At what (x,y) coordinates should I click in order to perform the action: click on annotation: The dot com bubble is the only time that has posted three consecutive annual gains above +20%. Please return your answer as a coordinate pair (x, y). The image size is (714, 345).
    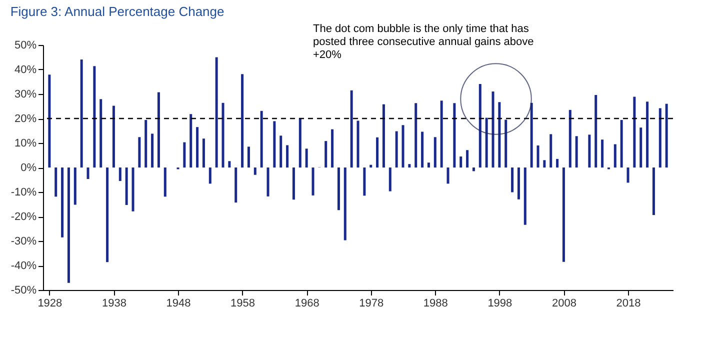
    Looking at the image, I should click on (423, 42).